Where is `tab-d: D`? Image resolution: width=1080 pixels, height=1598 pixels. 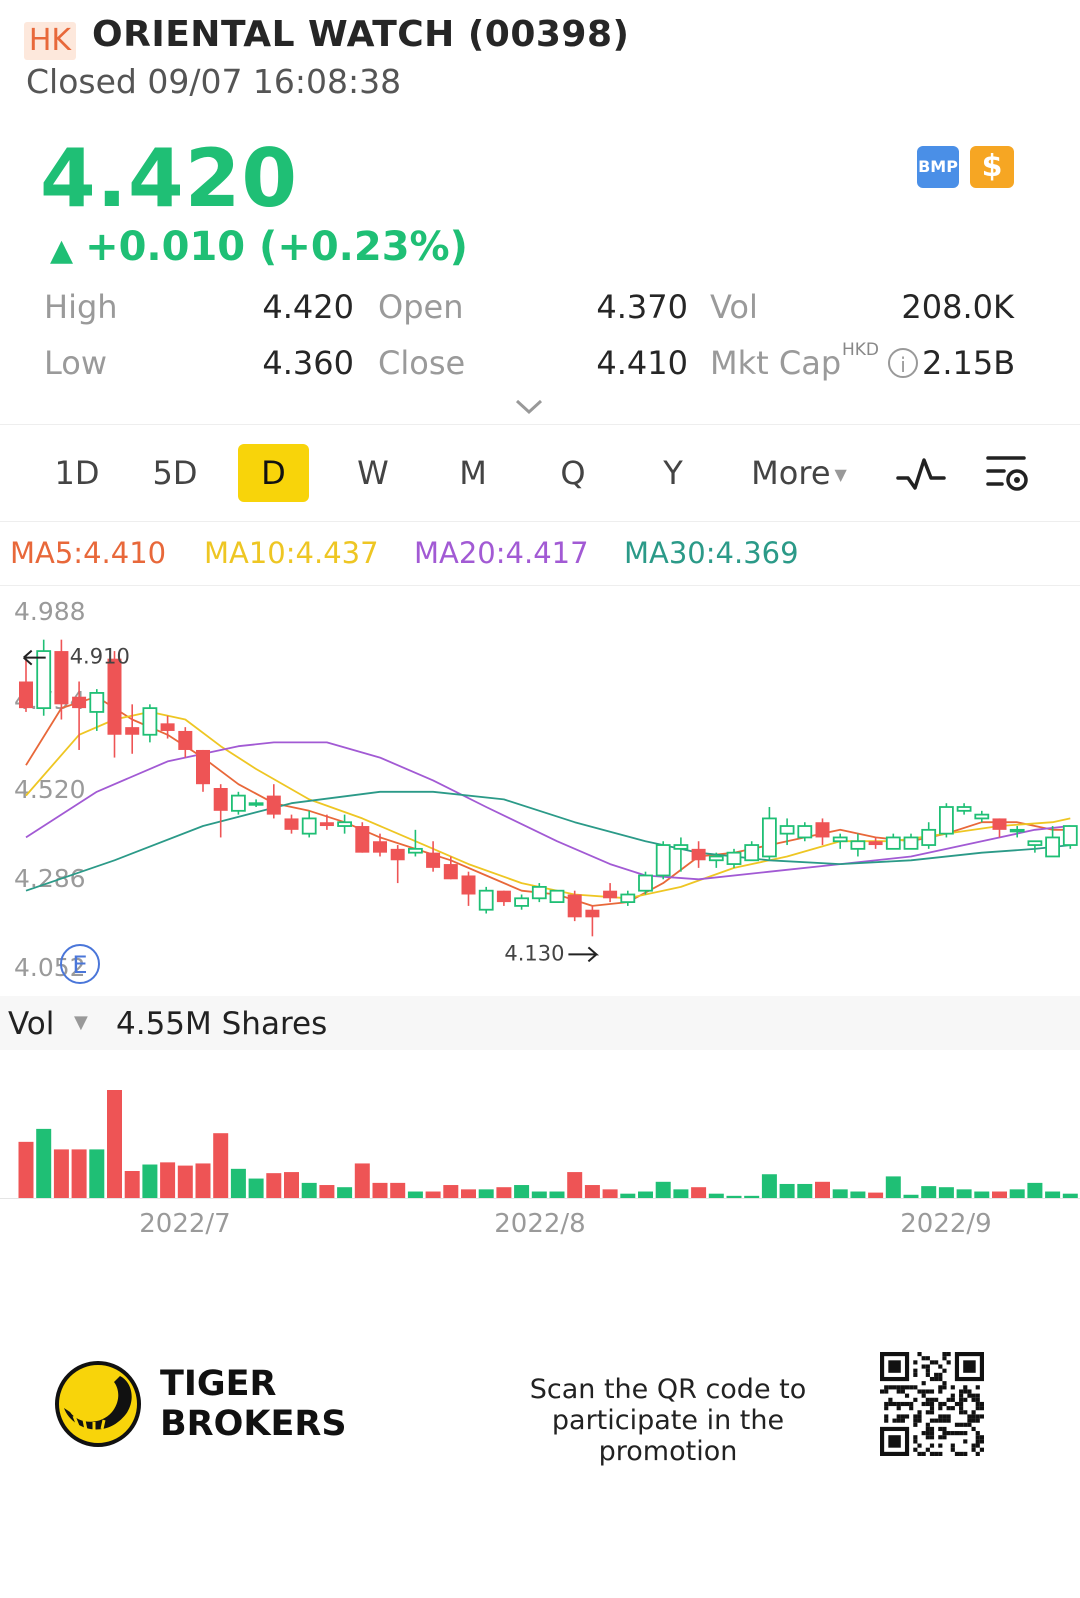 tab-d: D is located at coordinates (273, 473).